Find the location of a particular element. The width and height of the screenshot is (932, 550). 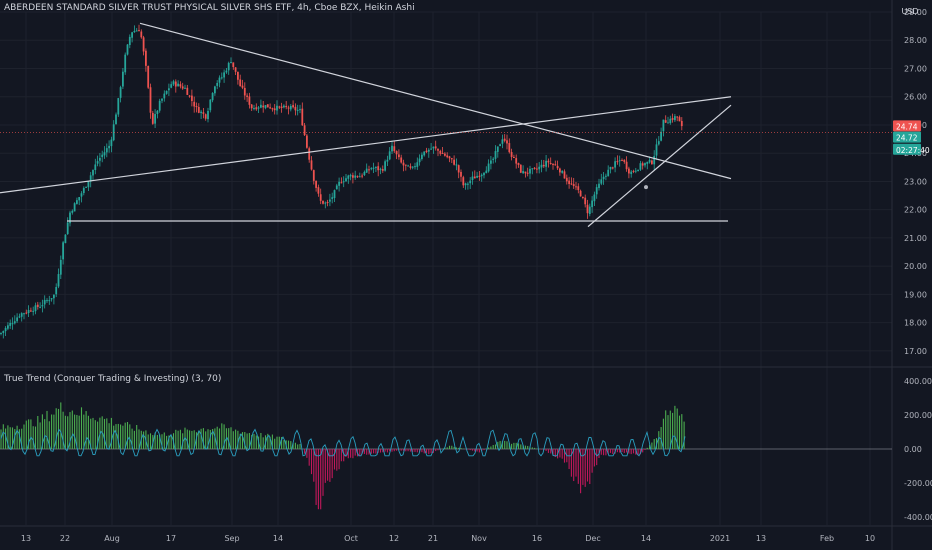

osc-tick-label: 0.00 is located at coordinates (913, 449).